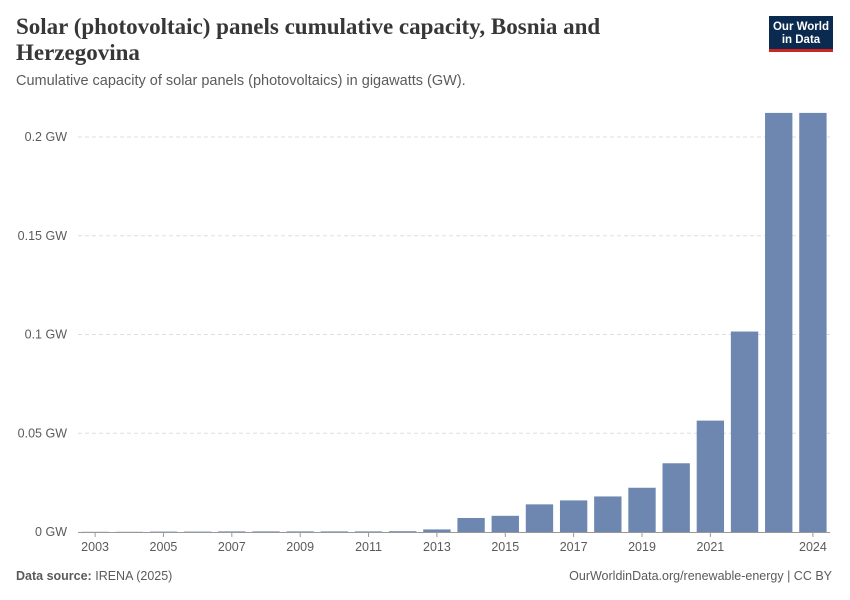 Image resolution: width=850 pixels, height=600 pixels. I want to click on bar-2013, so click(437, 530).